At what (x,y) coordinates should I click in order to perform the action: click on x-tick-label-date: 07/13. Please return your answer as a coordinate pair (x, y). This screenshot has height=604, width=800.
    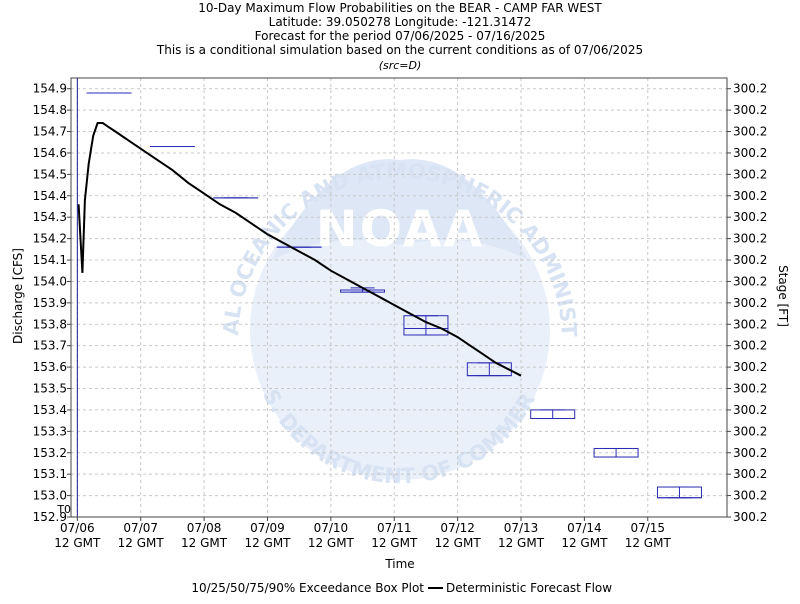
    Looking at the image, I should click on (521, 528).